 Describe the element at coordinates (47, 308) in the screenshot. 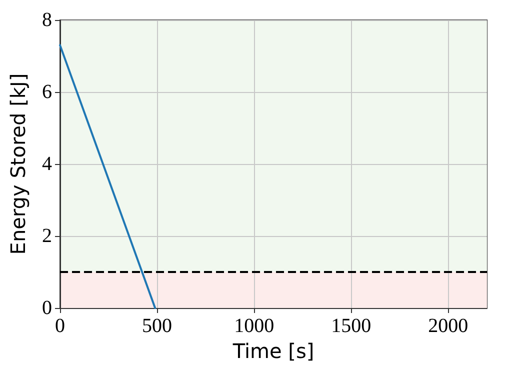

I see `y-tick-label: 0` at that location.